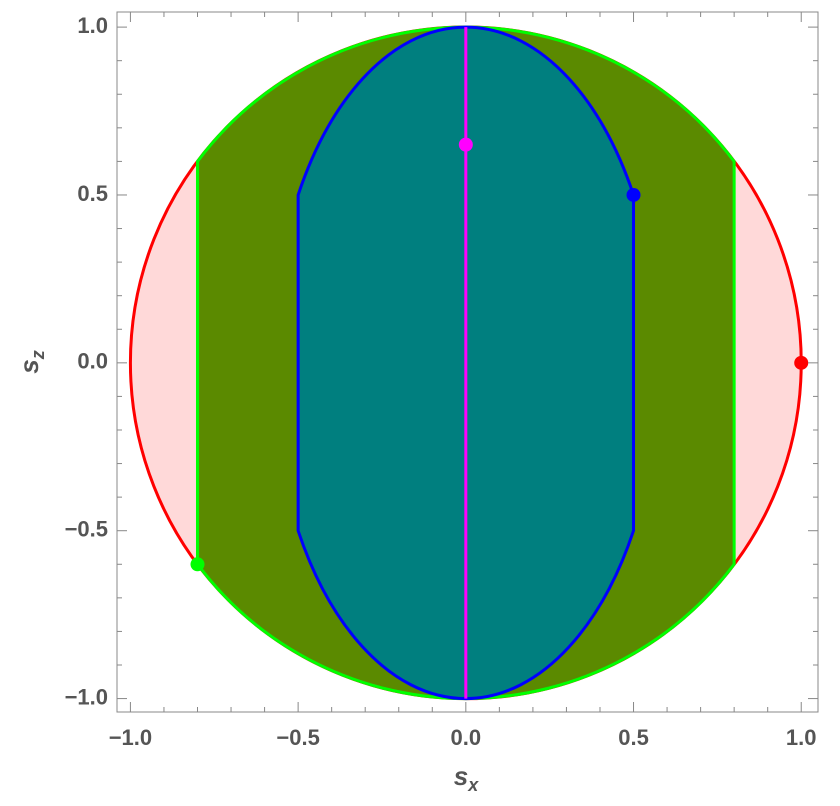 This screenshot has width=840, height=806. What do you see at coordinates (86, 696) in the screenshot?
I see `y-tick-label: −1.0` at bounding box center [86, 696].